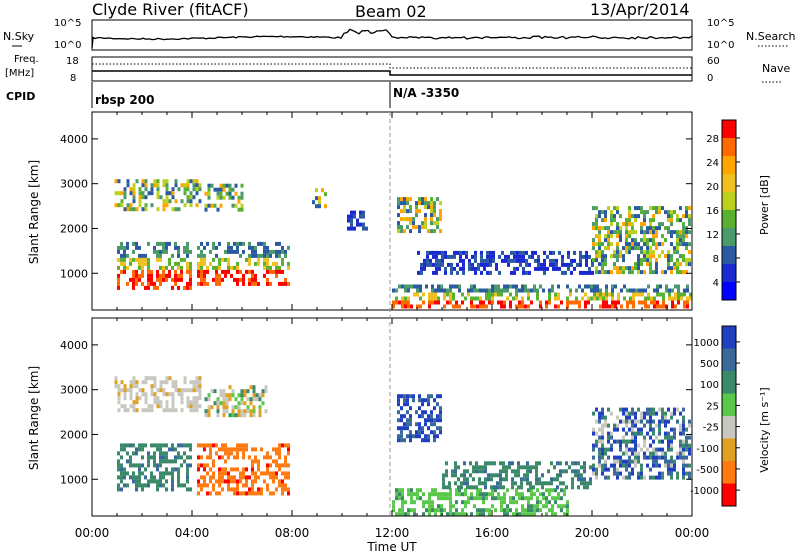 The height and width of the screenshot is (554, 800). What do you see at coordinates (72, 61) in the screenshot?
I see `freq-tick-top: 18` at bounding box center [72, 61].